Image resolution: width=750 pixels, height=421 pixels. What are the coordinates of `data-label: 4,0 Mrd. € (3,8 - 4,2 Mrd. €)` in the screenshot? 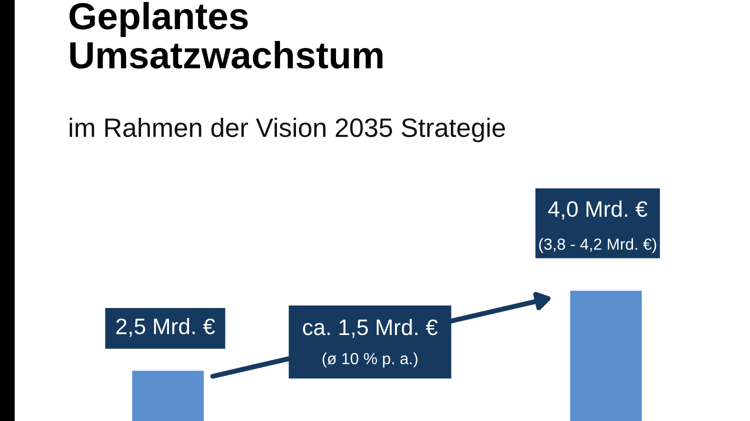 It's located at (597, 226).